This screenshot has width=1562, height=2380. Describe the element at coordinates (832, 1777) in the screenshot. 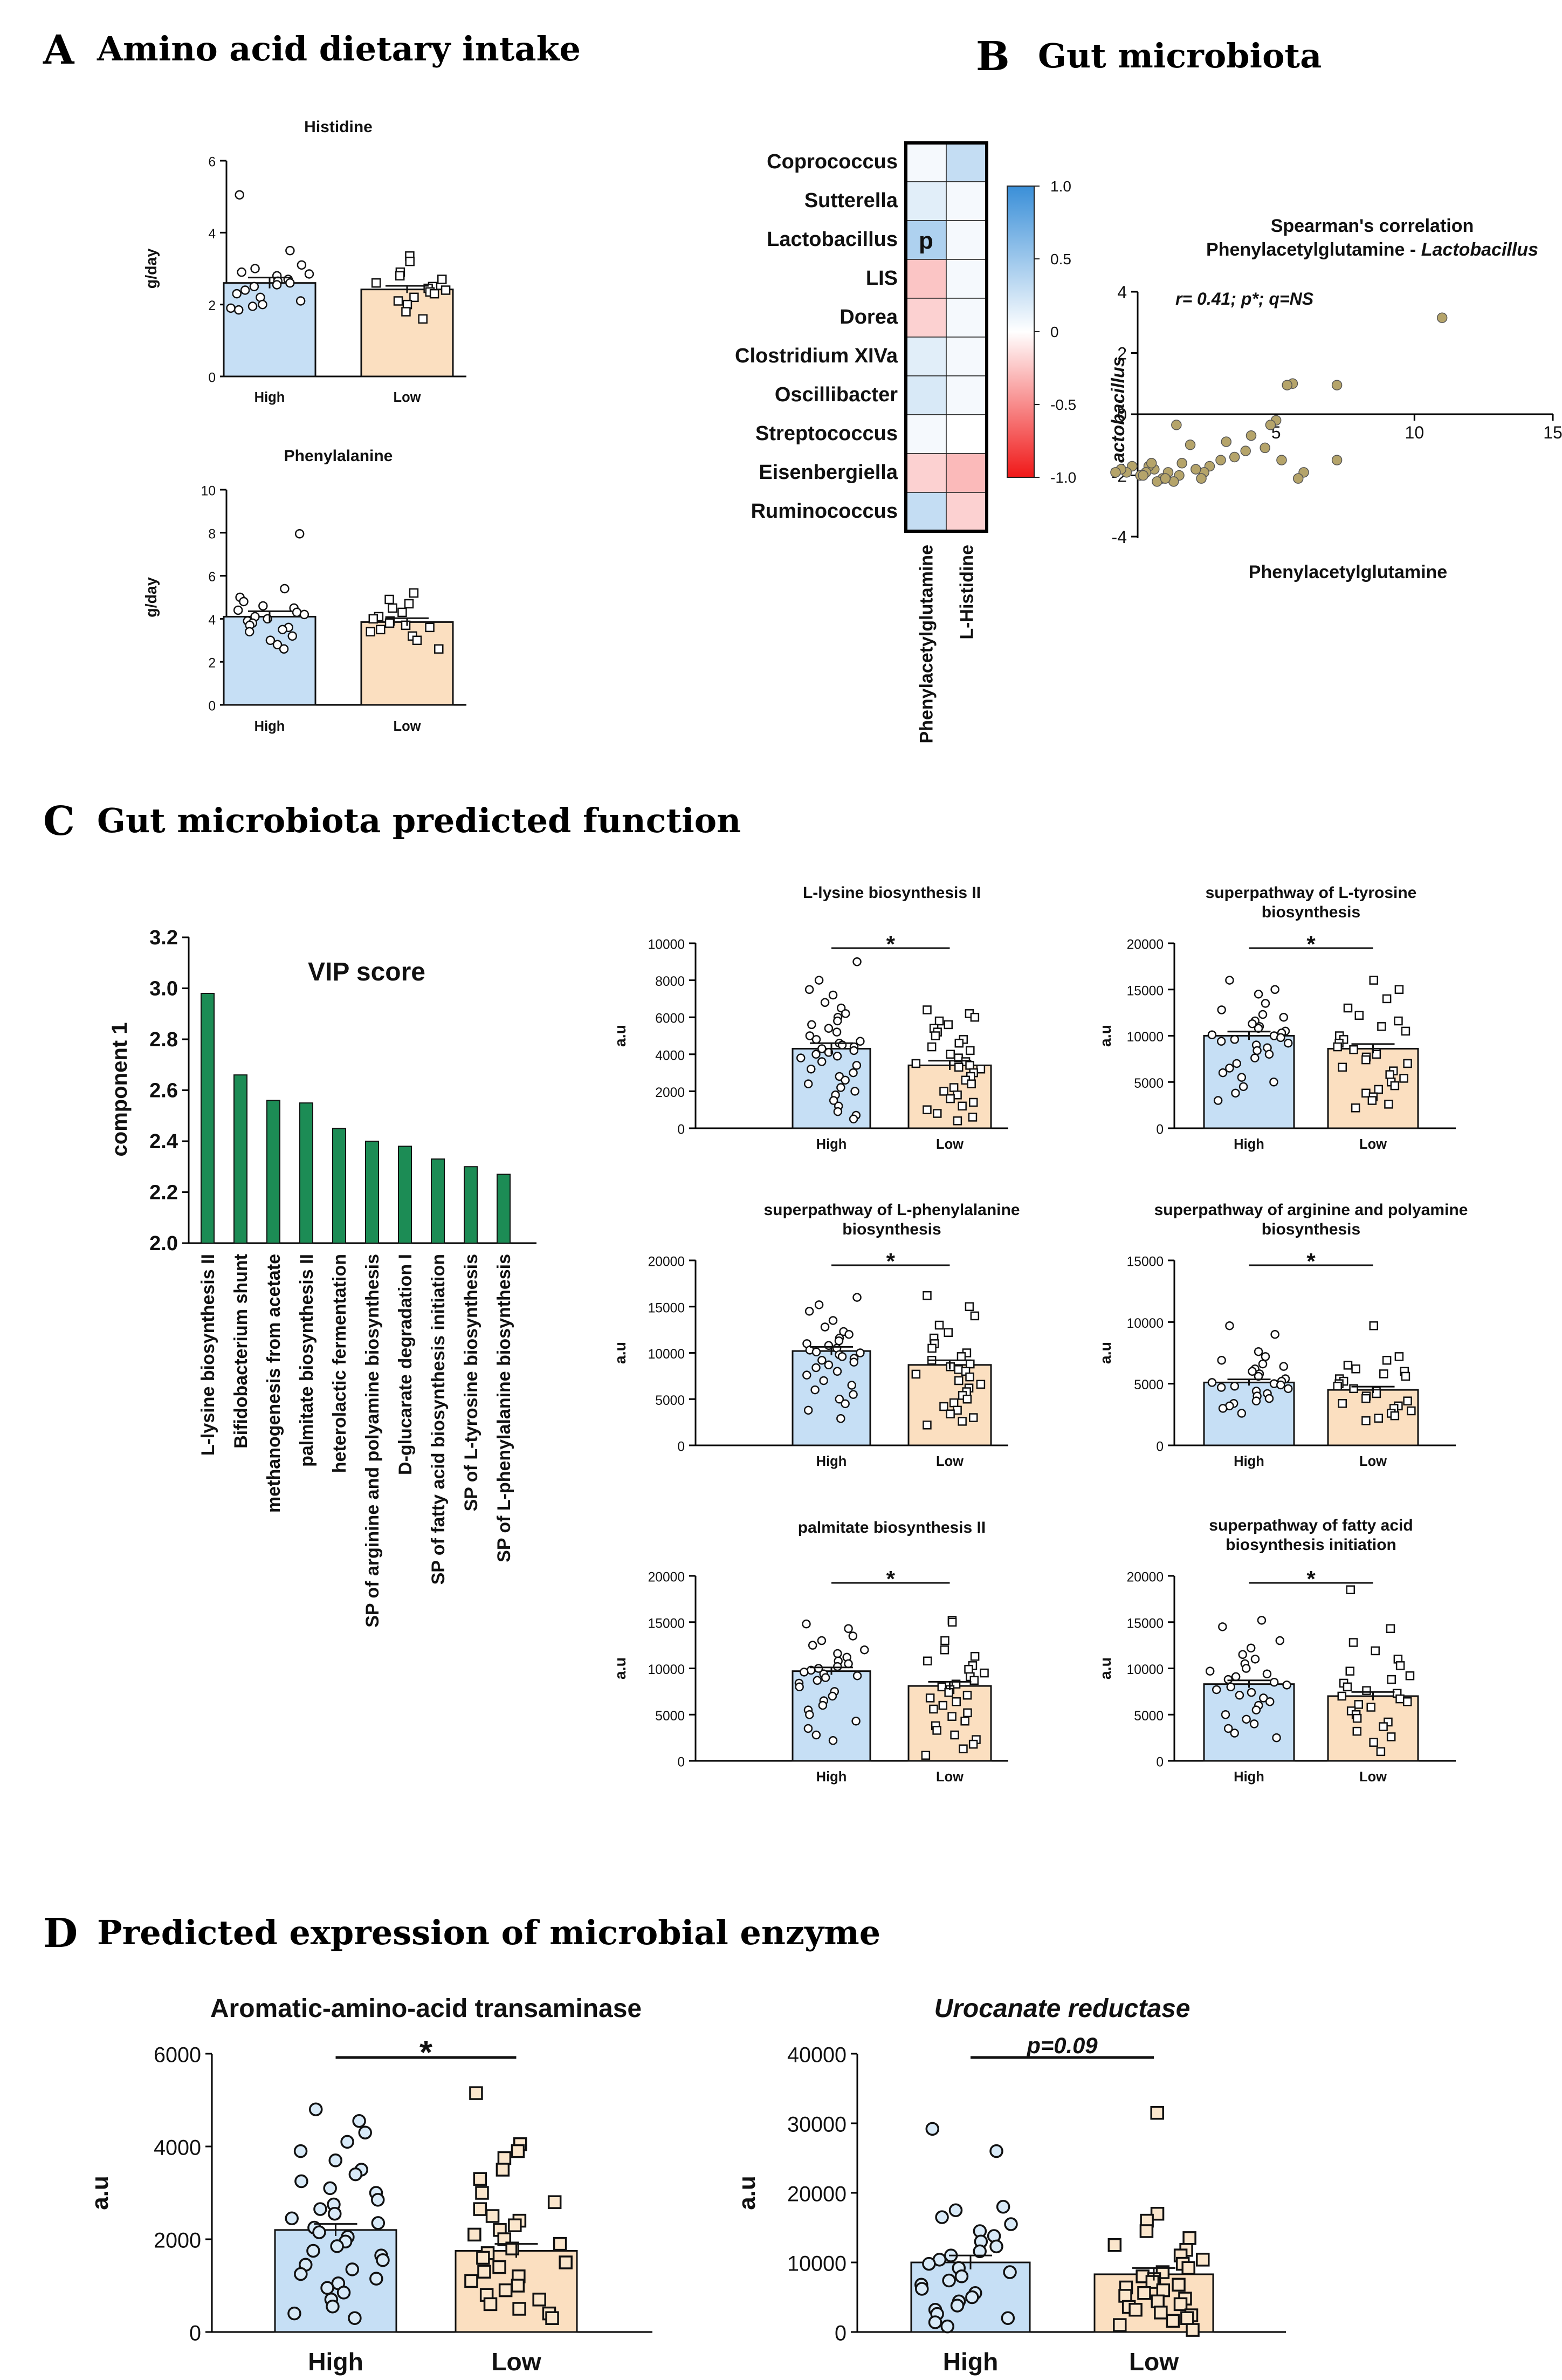

I see `palmitate-category-high: High` at that location.